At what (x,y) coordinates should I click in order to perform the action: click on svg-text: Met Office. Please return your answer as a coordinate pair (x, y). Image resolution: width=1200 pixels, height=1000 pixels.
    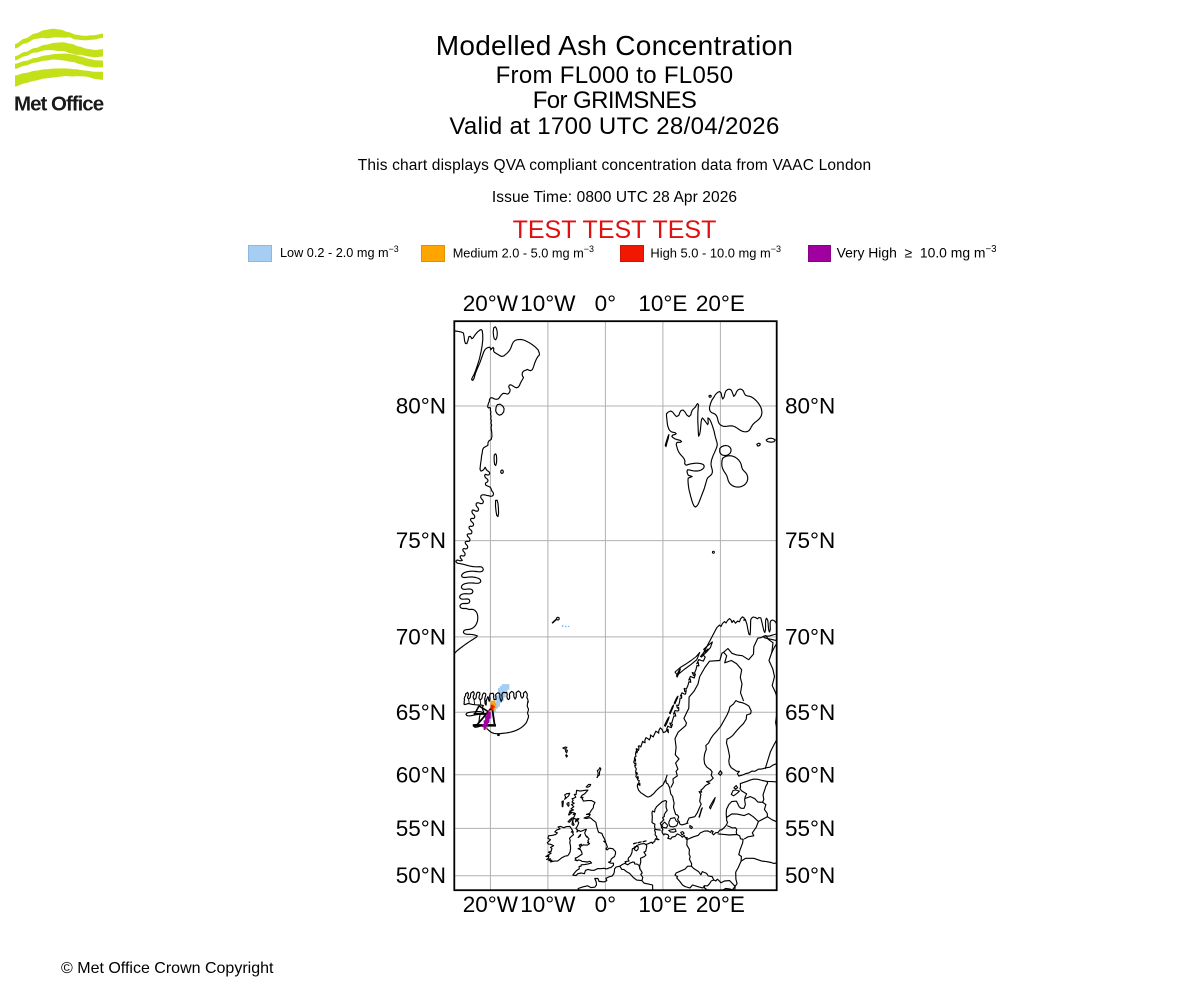
    Looking at the image, I should click on (59, 104).